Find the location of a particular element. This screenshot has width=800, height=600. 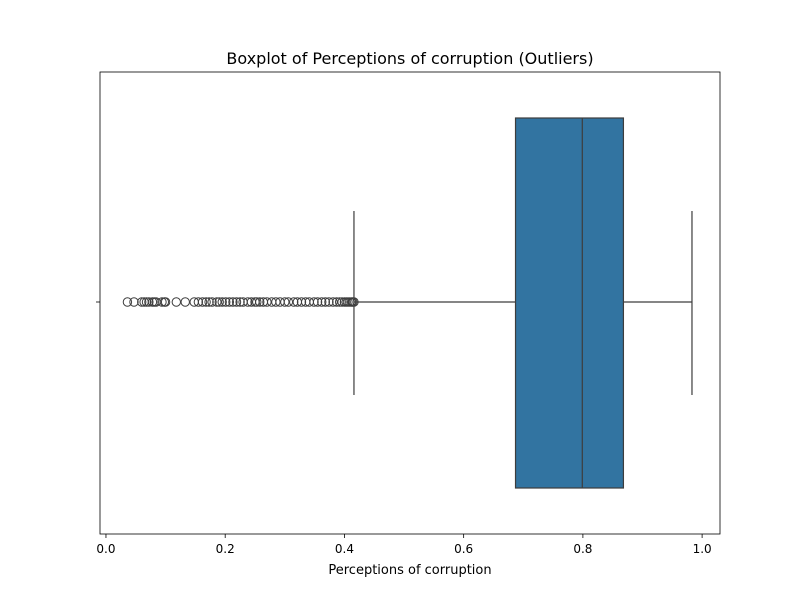

box-group is located at coordinates (569, 303).